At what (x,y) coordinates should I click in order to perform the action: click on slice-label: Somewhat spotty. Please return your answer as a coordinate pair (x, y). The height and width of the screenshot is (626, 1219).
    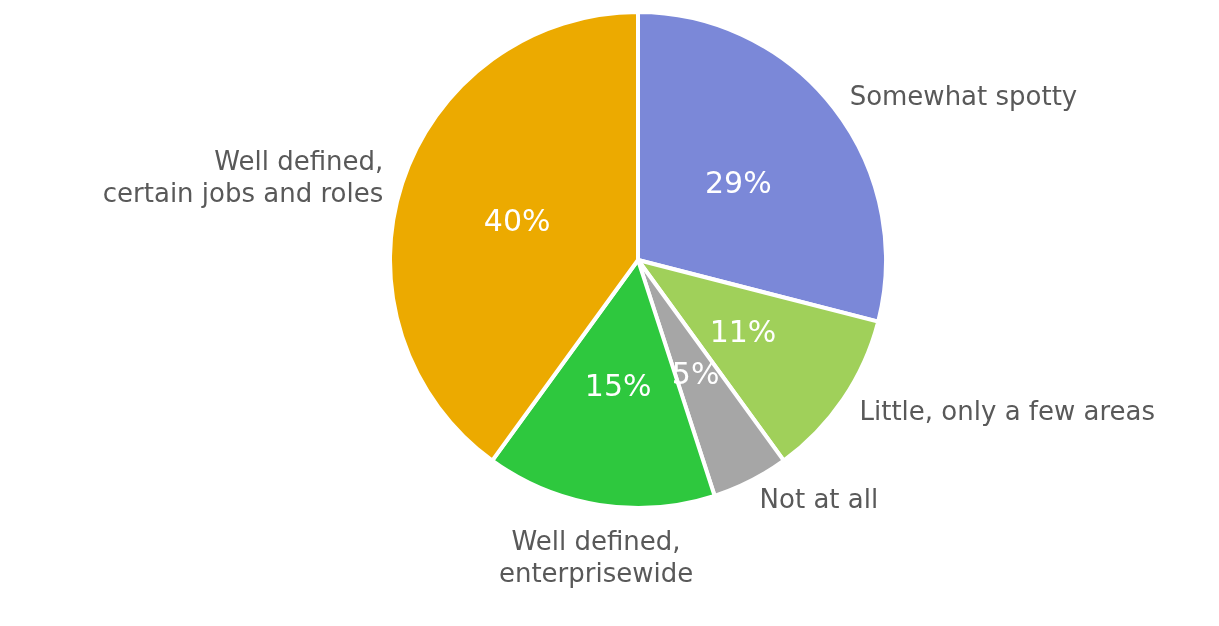
    Looking at the image, I should click on (963, 95).